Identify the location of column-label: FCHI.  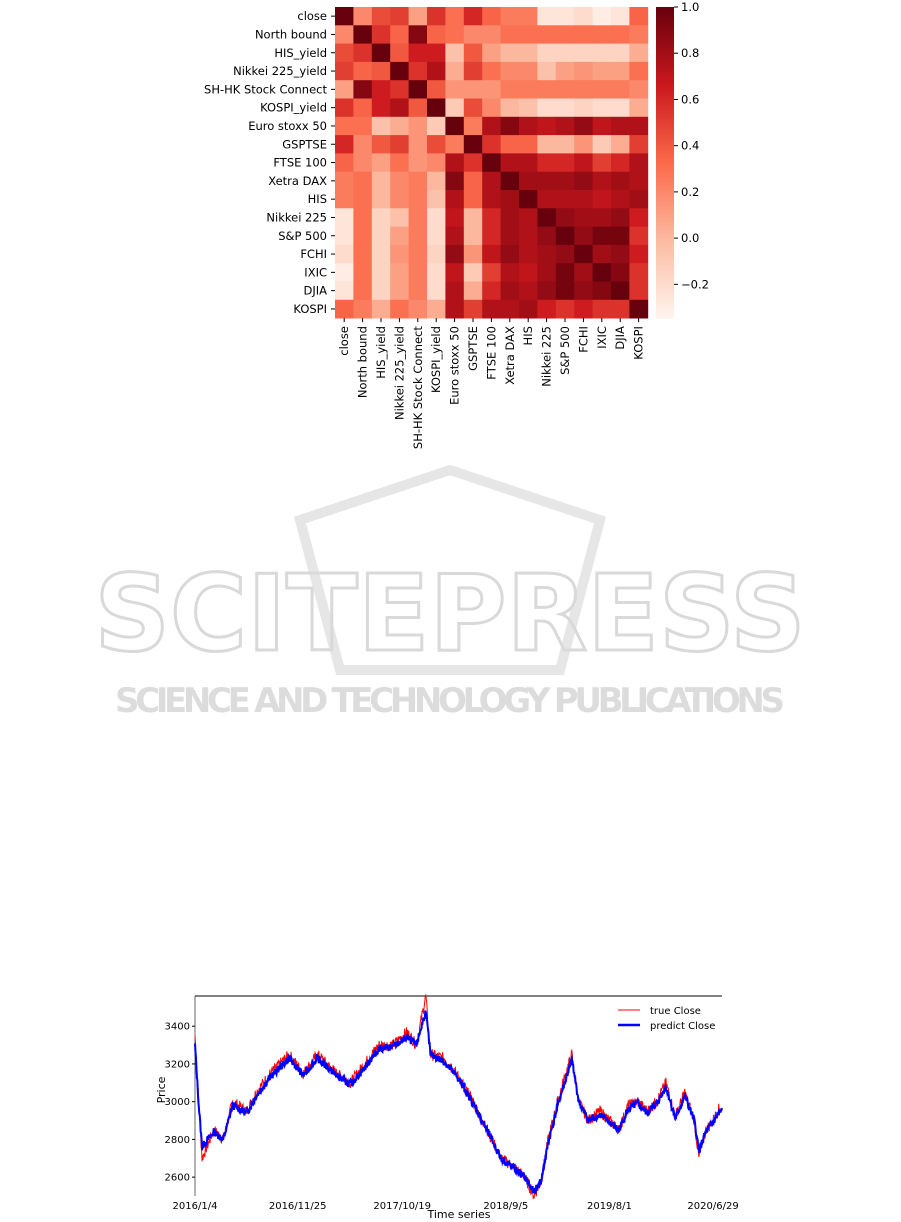
(583, 339).